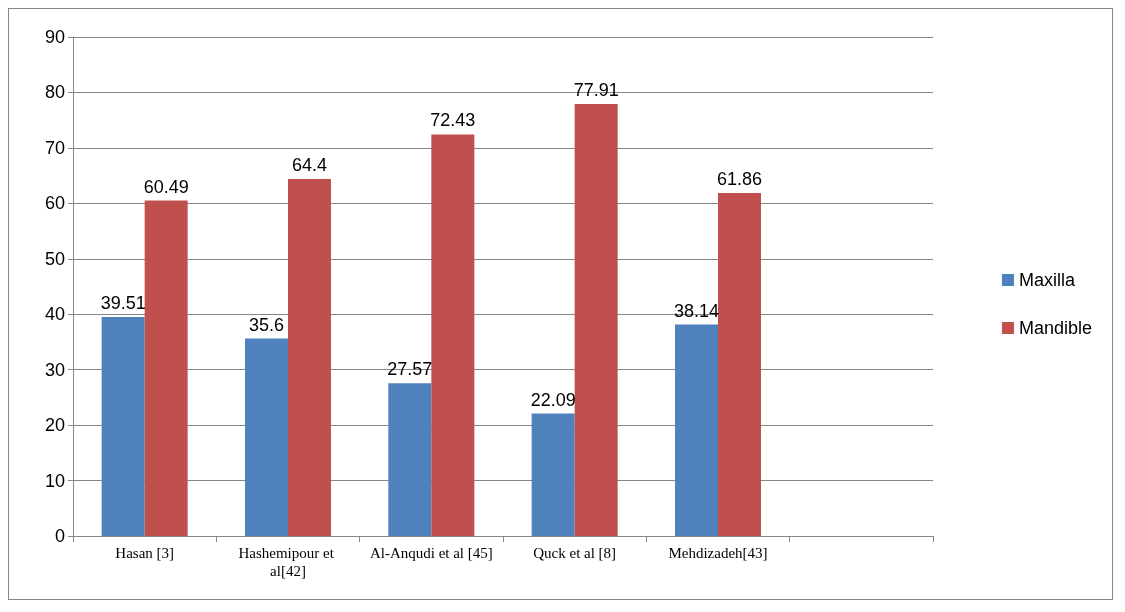  I want to click on data-label: 27.57, so click(410, 369).